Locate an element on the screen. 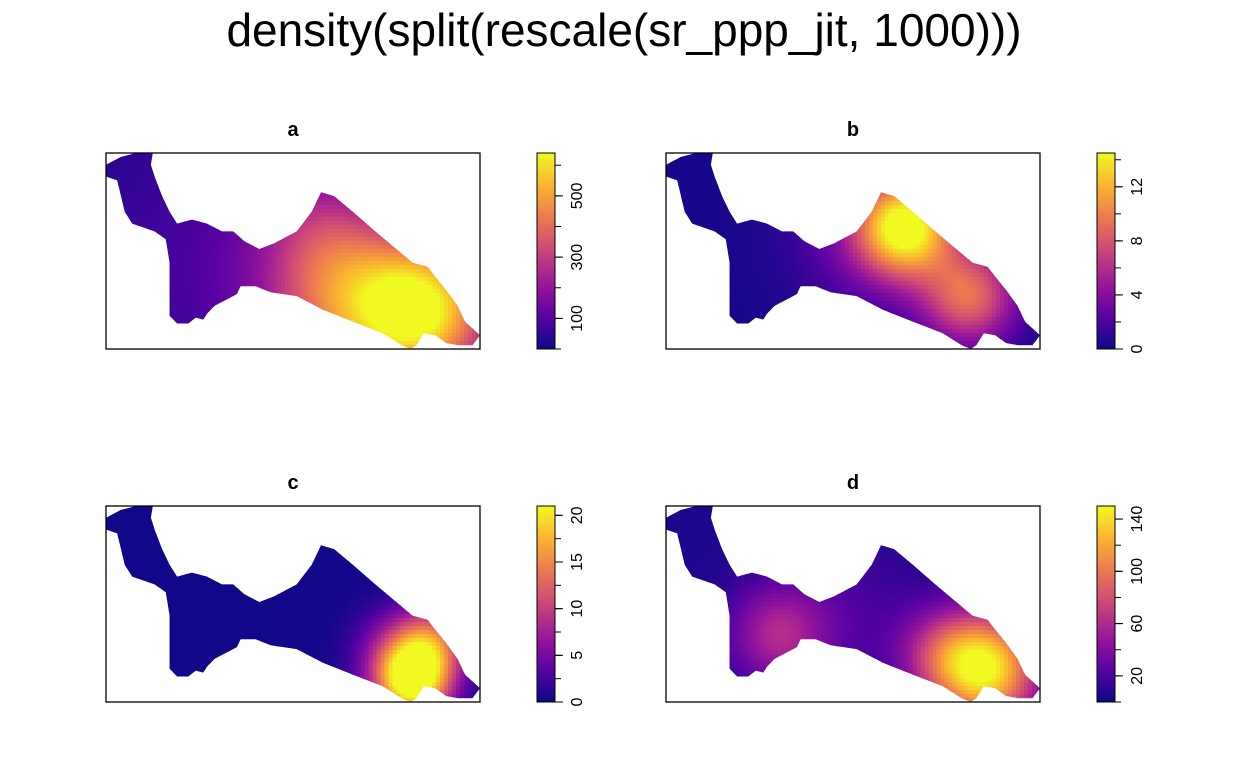 The height and width of the screenshot is (768, 1248). density-raster-b is located at coordinates (853, 251).